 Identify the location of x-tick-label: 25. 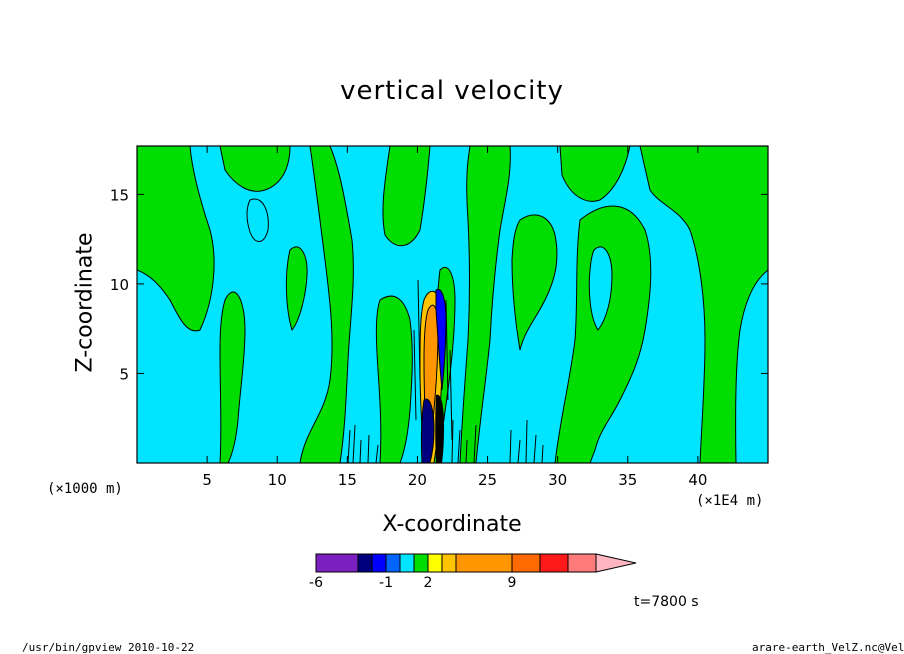
(487, 480).